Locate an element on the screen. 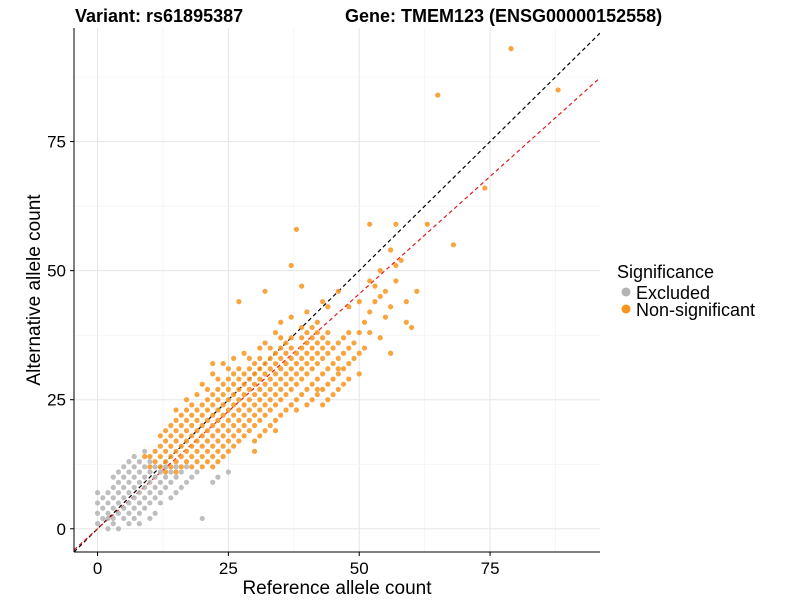  legend: Significance Excluded Non-significant is located at coordinates (686, 291).